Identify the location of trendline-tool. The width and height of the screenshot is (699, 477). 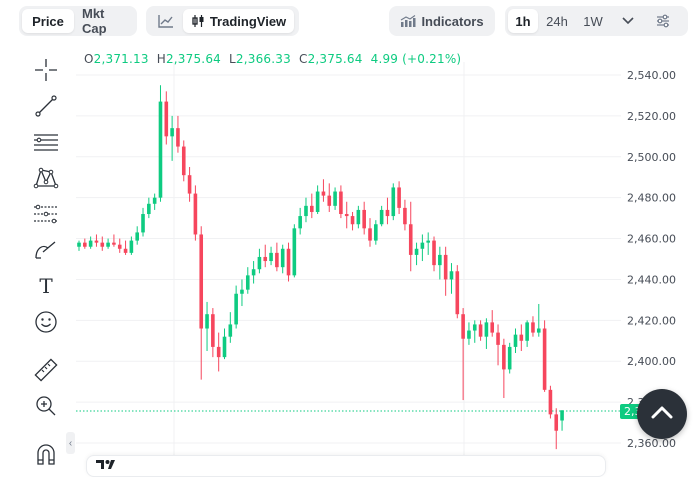
(46, 106).